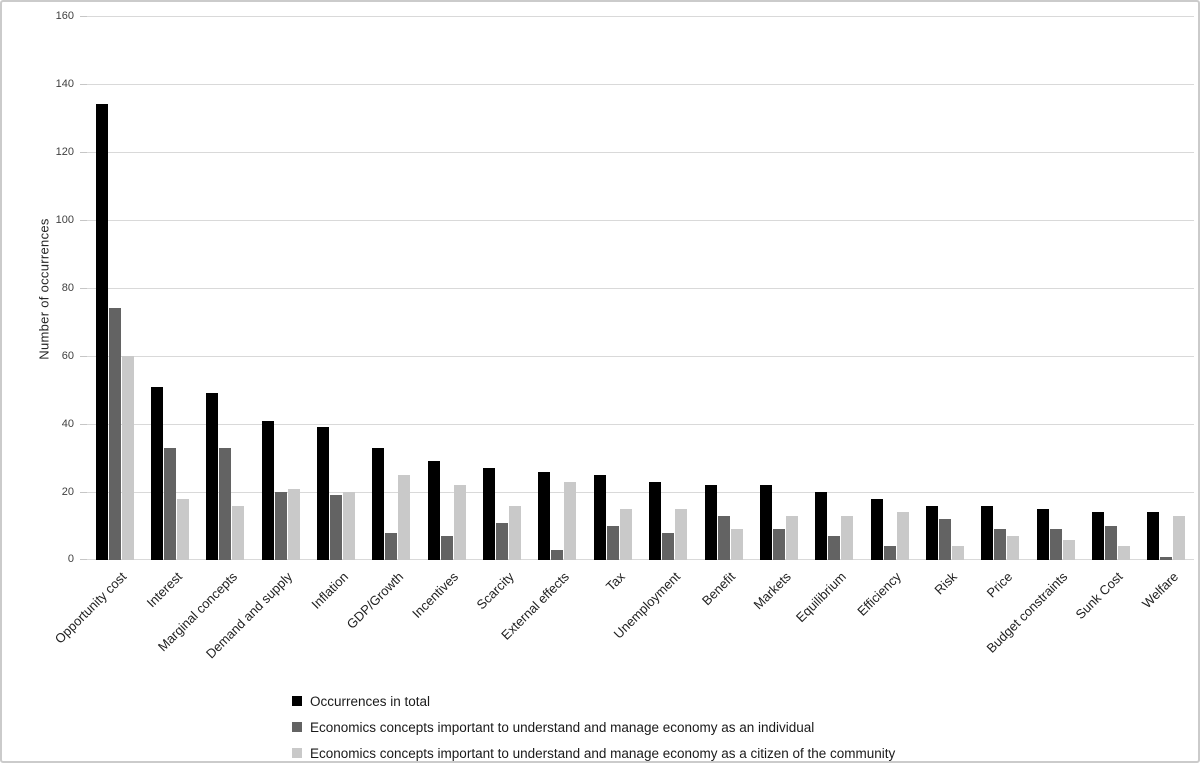  Describe the element at coordinates (164, 590) in the screenshot. I see `x-axis-label-1: Interest` at that location.